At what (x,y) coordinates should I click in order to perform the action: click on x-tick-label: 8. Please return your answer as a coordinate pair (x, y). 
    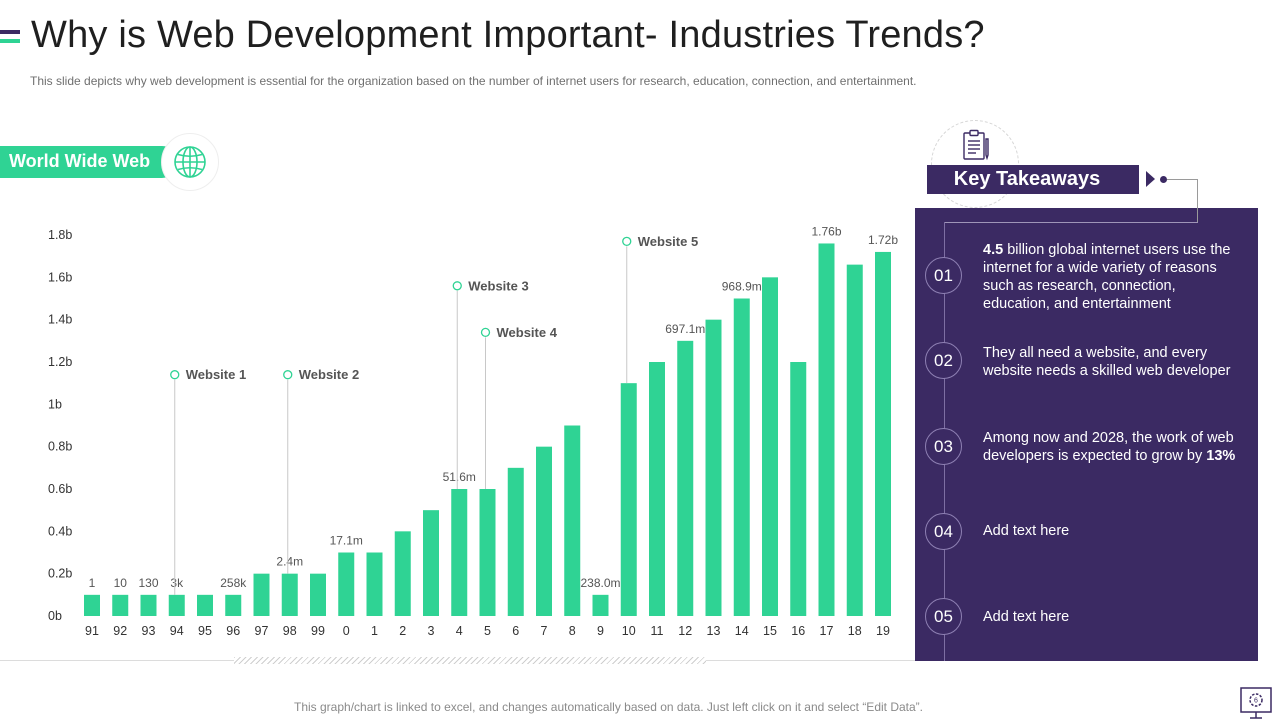
    Looking at the image, I should click on (572, 631).